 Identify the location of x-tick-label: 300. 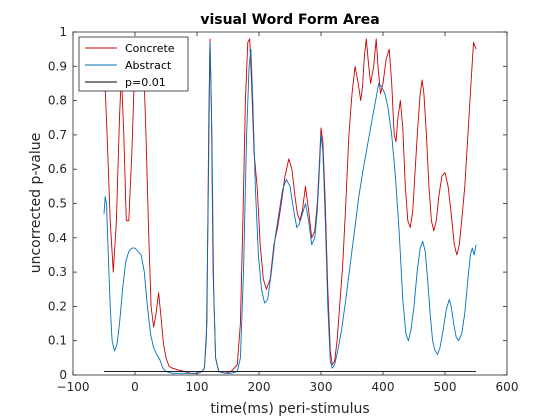
(321, 387).